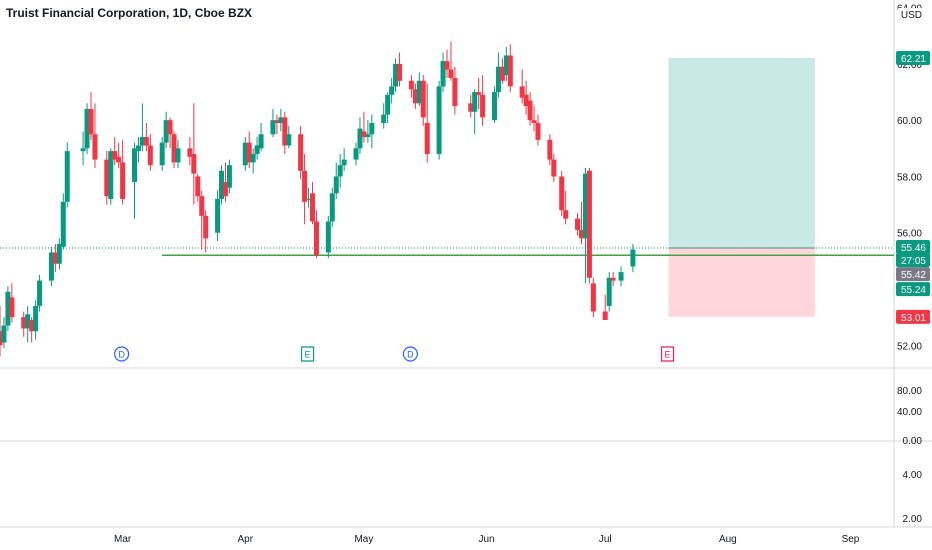  Describe the element at coordinates (741, 282) in the screenshot. I see `stop-zone` at that location.